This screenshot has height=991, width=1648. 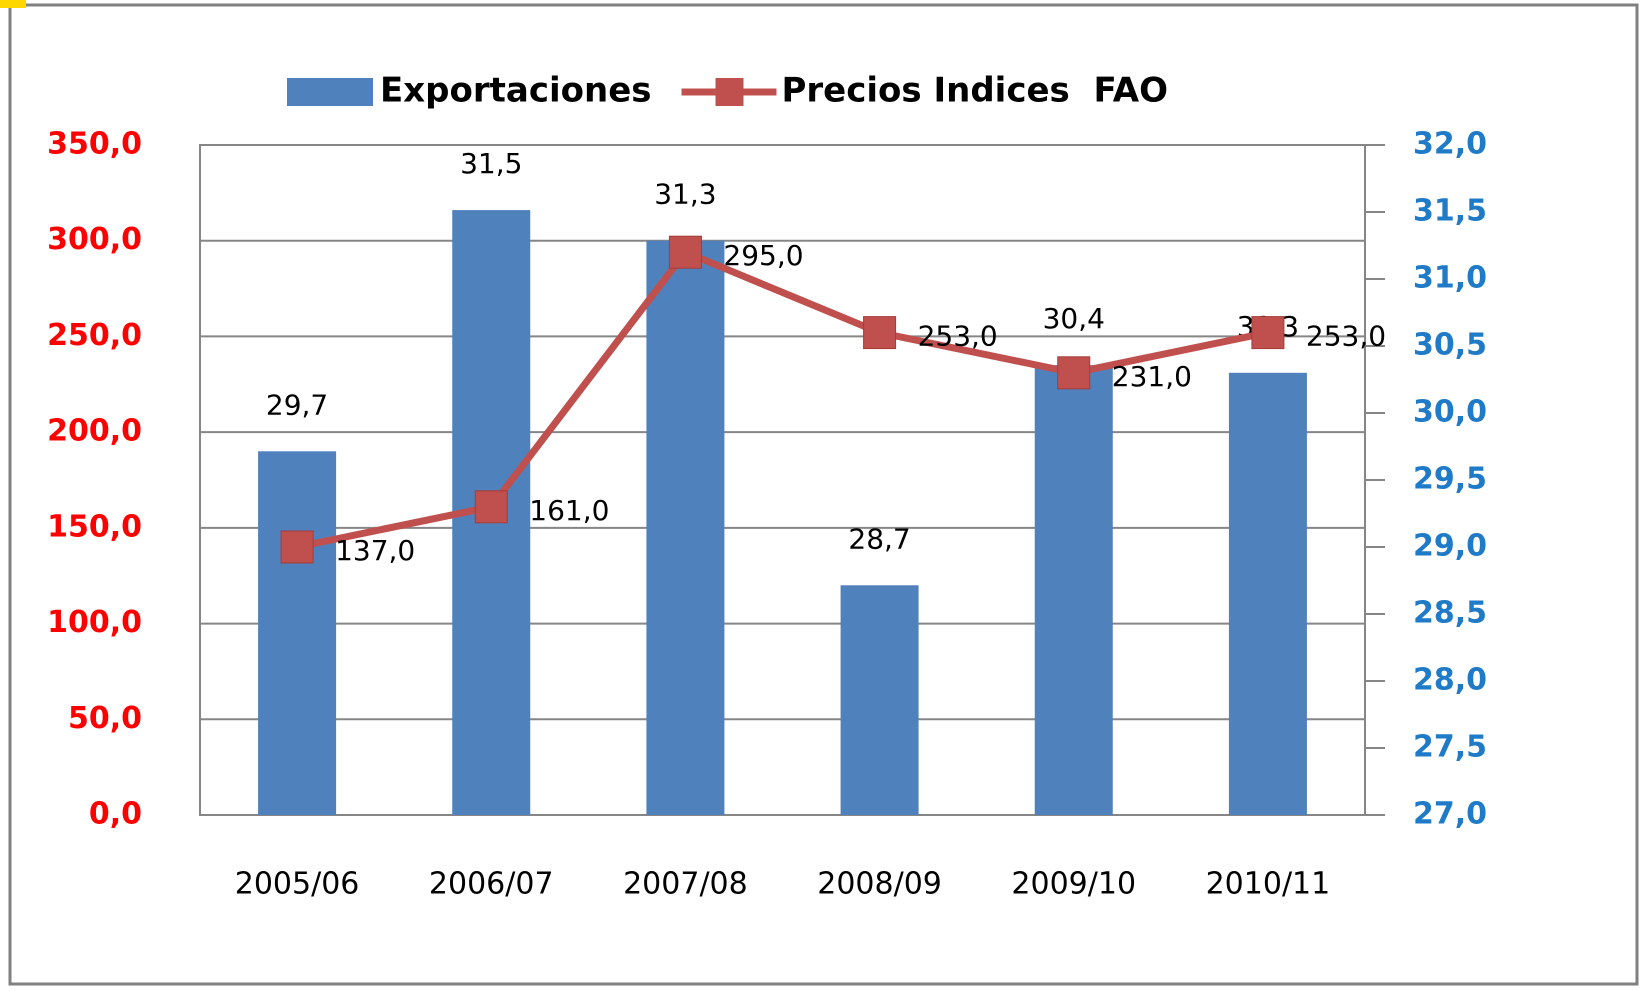 What do you see at coordinates (1074, 318) in the screenshot?
I see `bar-label: 30,4` at bounding box center [1074, 318].